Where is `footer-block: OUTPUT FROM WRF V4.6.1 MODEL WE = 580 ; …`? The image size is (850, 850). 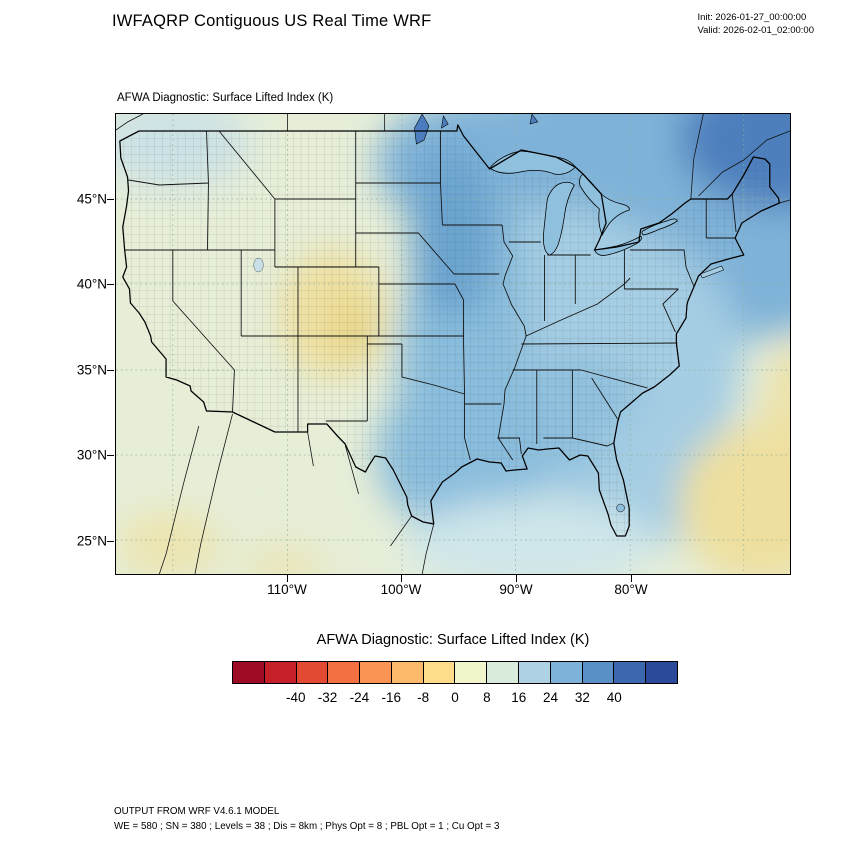
footer-block: OUTPUT FROM WRF V4.6.1 MODEL WE = 580 ; … is located at coordinates (306, 819).